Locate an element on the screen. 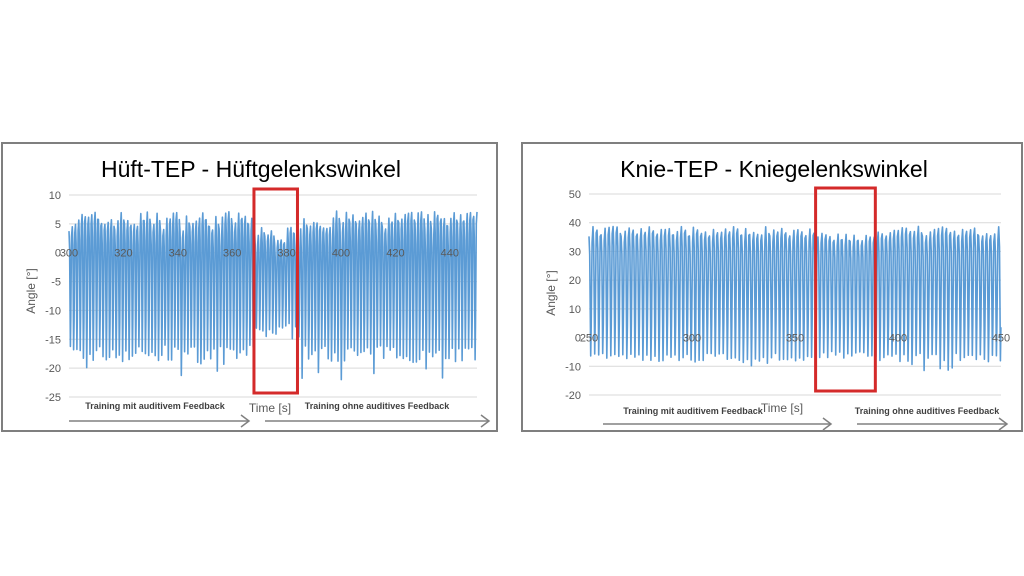 The image size is (1024, 576). x-tick-label: 340 is located at coordinates (178, 254).